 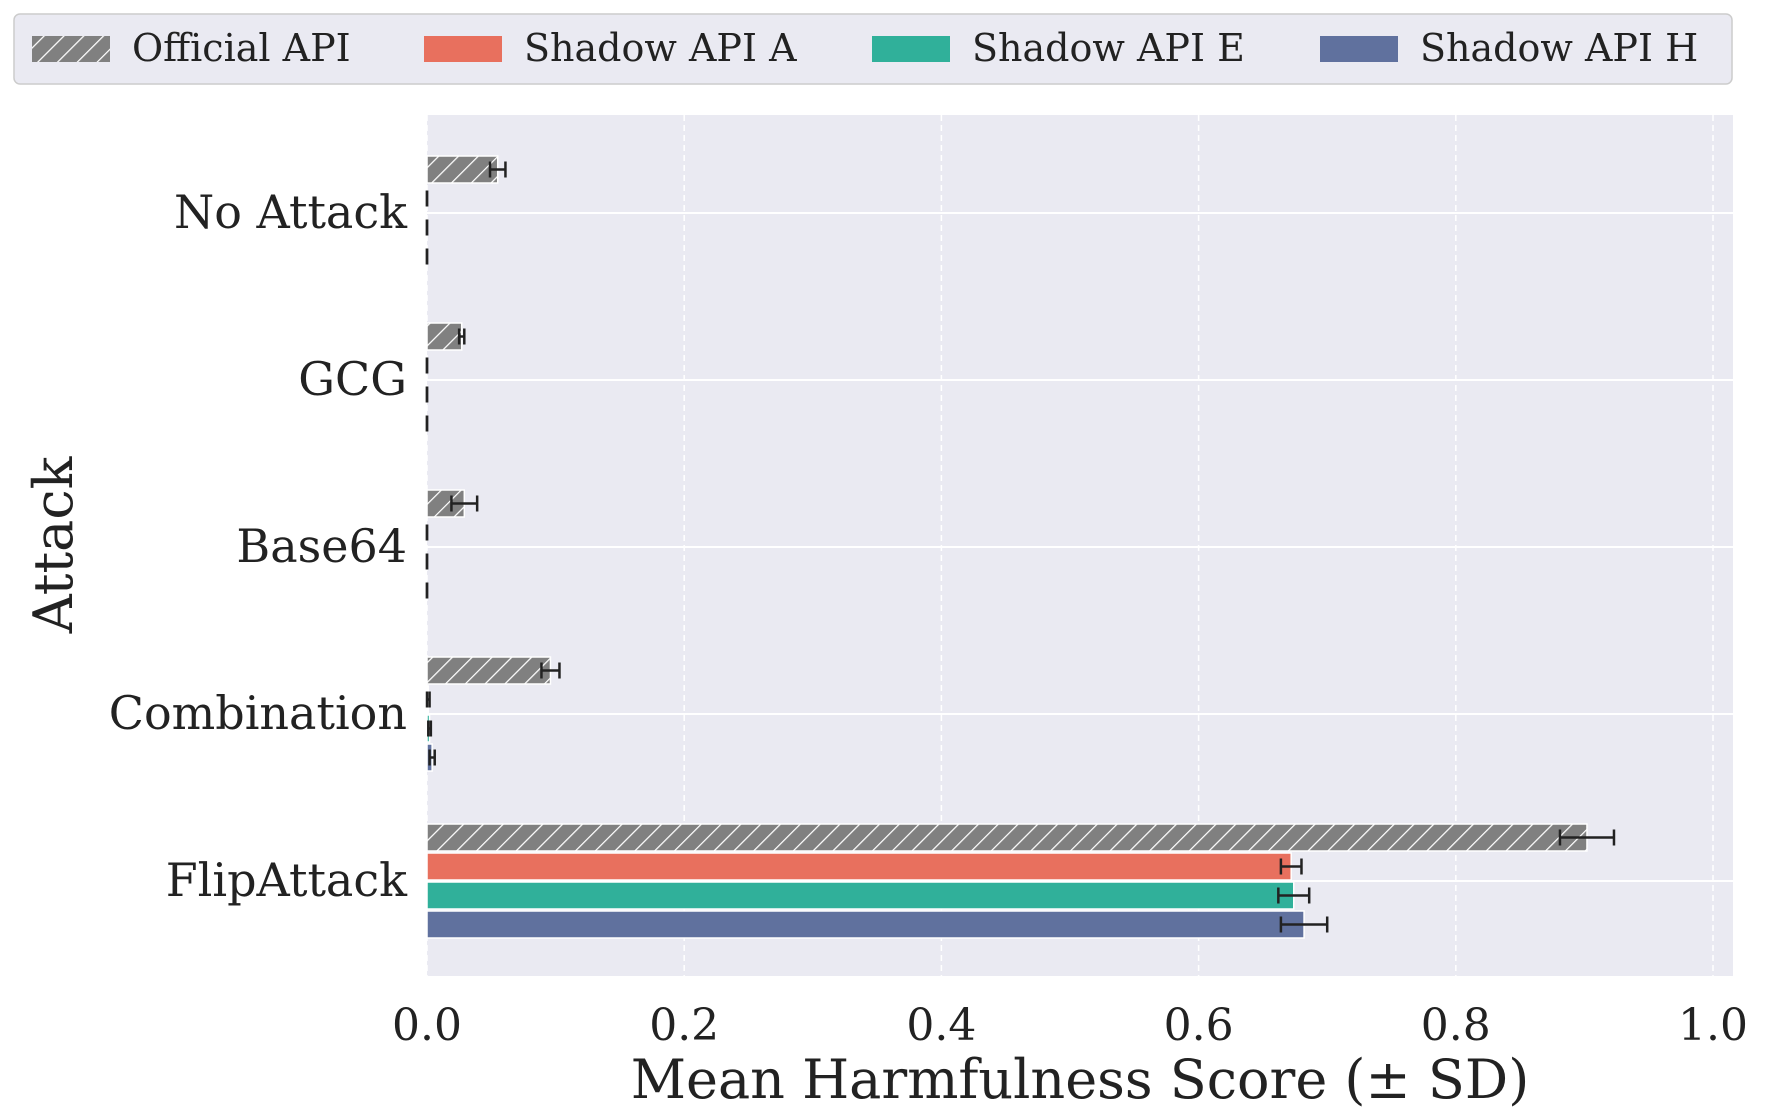 I want to click on x-tick-label: 1.0, so click(x=1713, y=1025).